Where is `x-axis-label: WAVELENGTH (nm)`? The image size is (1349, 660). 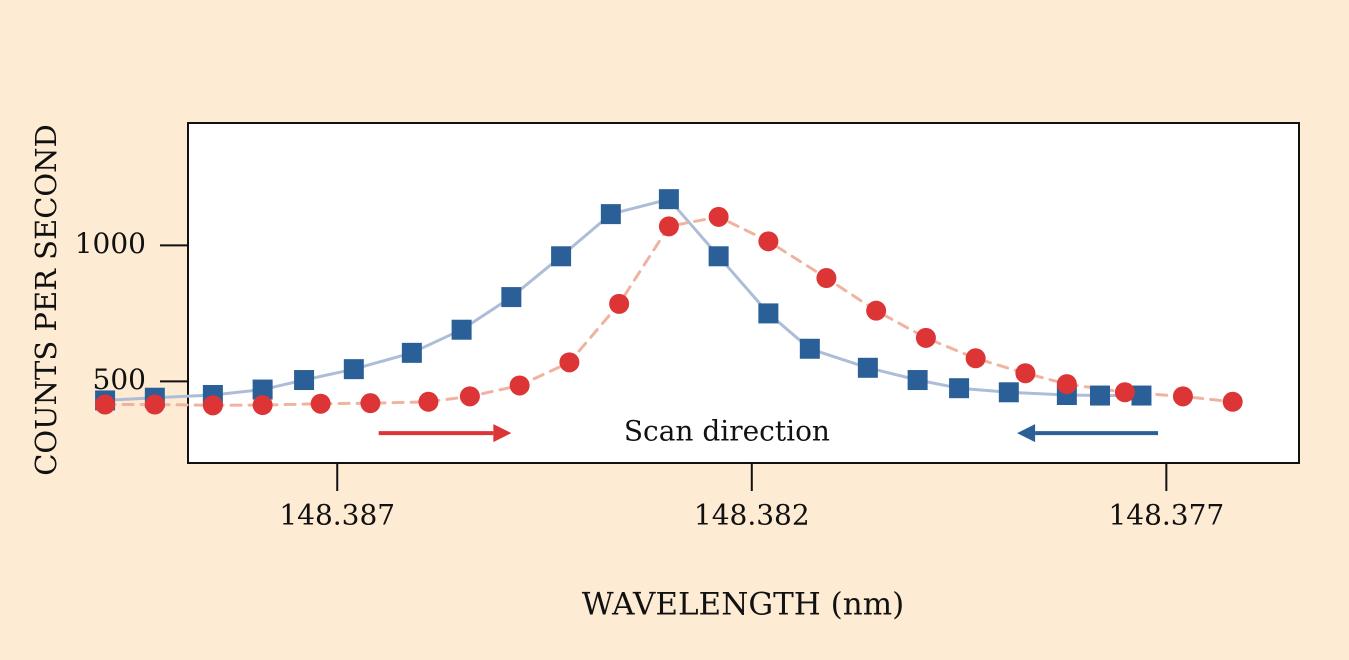 x-axis-label: WAVELENGTH (nm) is located at coordinates (743, 605).